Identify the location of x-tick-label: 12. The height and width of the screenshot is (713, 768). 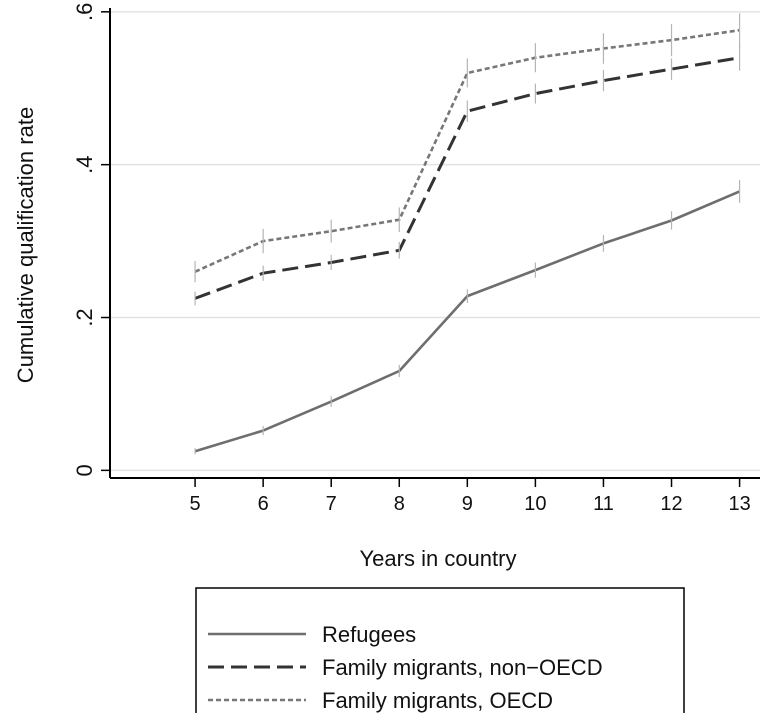
(671, 504).